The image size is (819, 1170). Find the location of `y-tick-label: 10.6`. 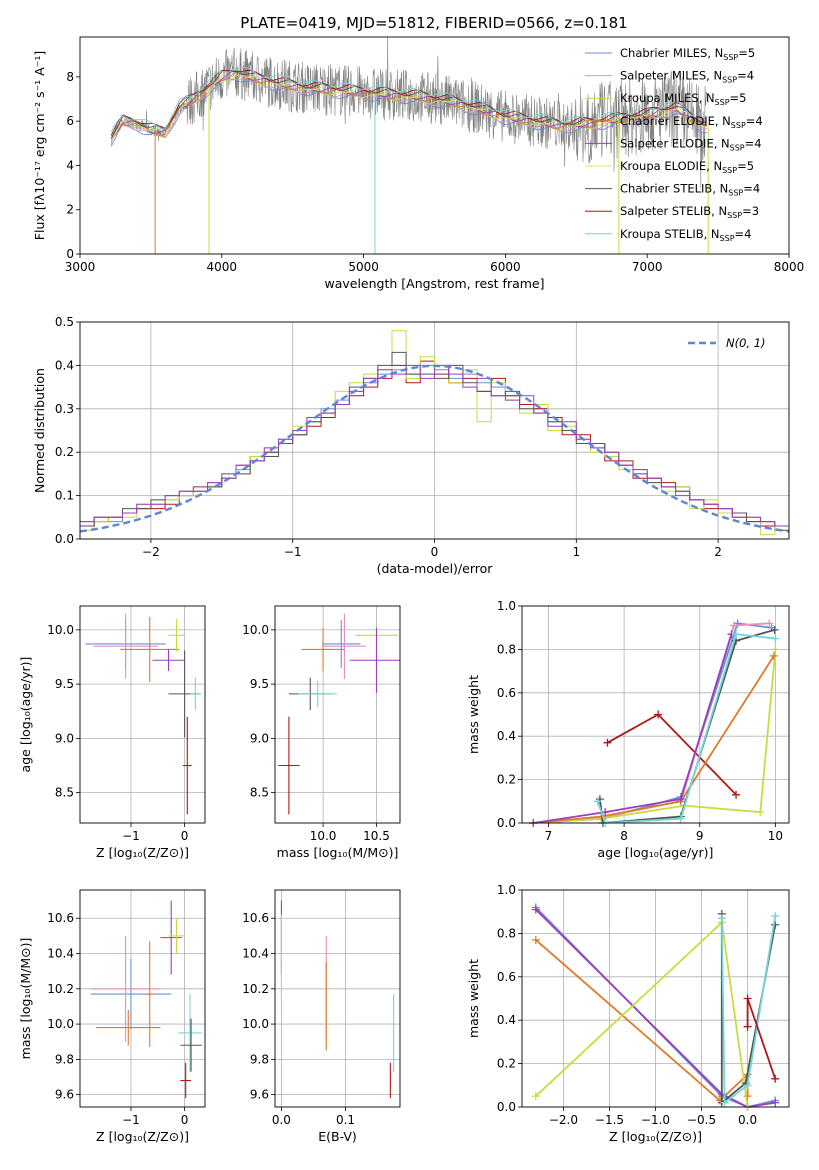

y-tick-label: 10.6 is located at coordinates (255, 918).